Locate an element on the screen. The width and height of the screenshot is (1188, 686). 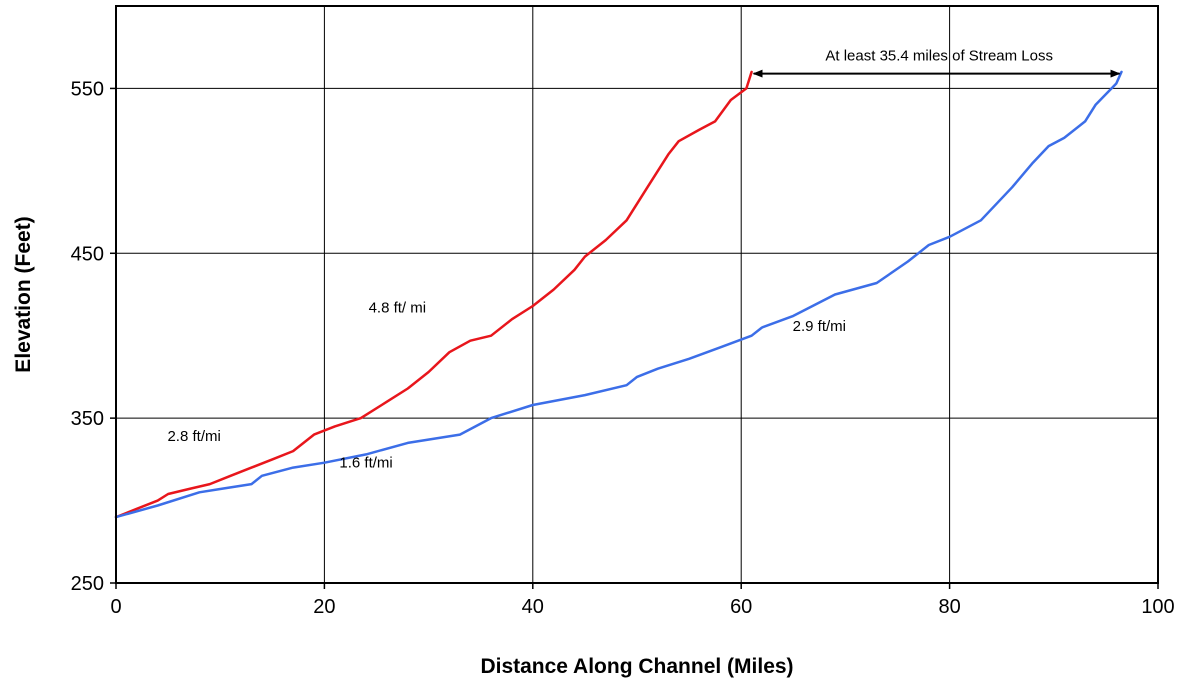
y-tick-label: 250 is located at coordinates (87, 584).